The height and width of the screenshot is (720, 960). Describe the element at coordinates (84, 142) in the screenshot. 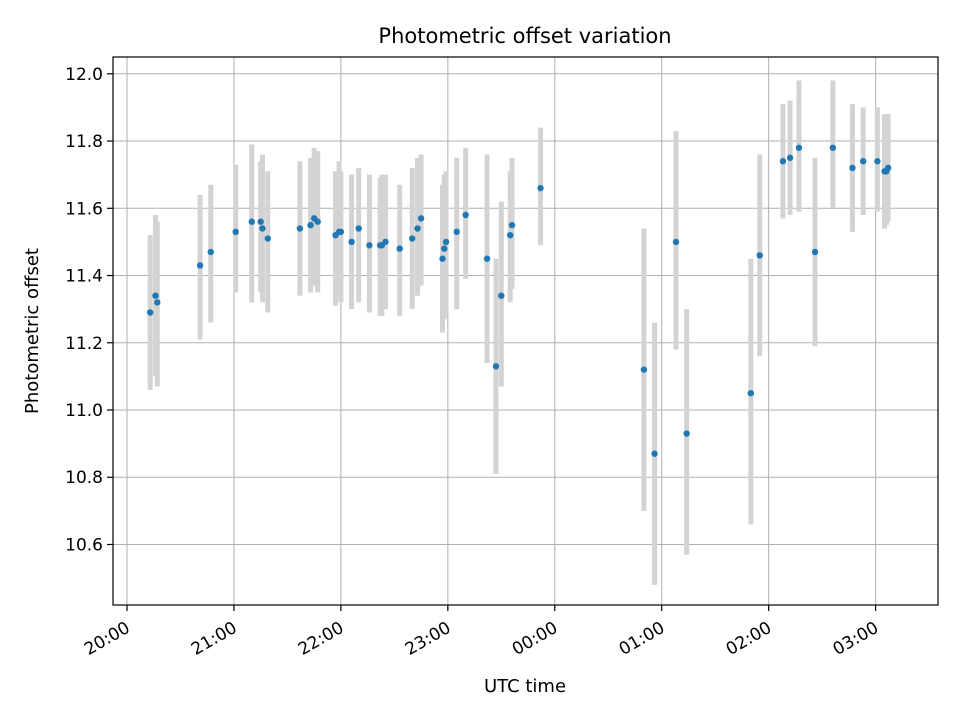

I see `y-tick-label: 11.8` at that location.